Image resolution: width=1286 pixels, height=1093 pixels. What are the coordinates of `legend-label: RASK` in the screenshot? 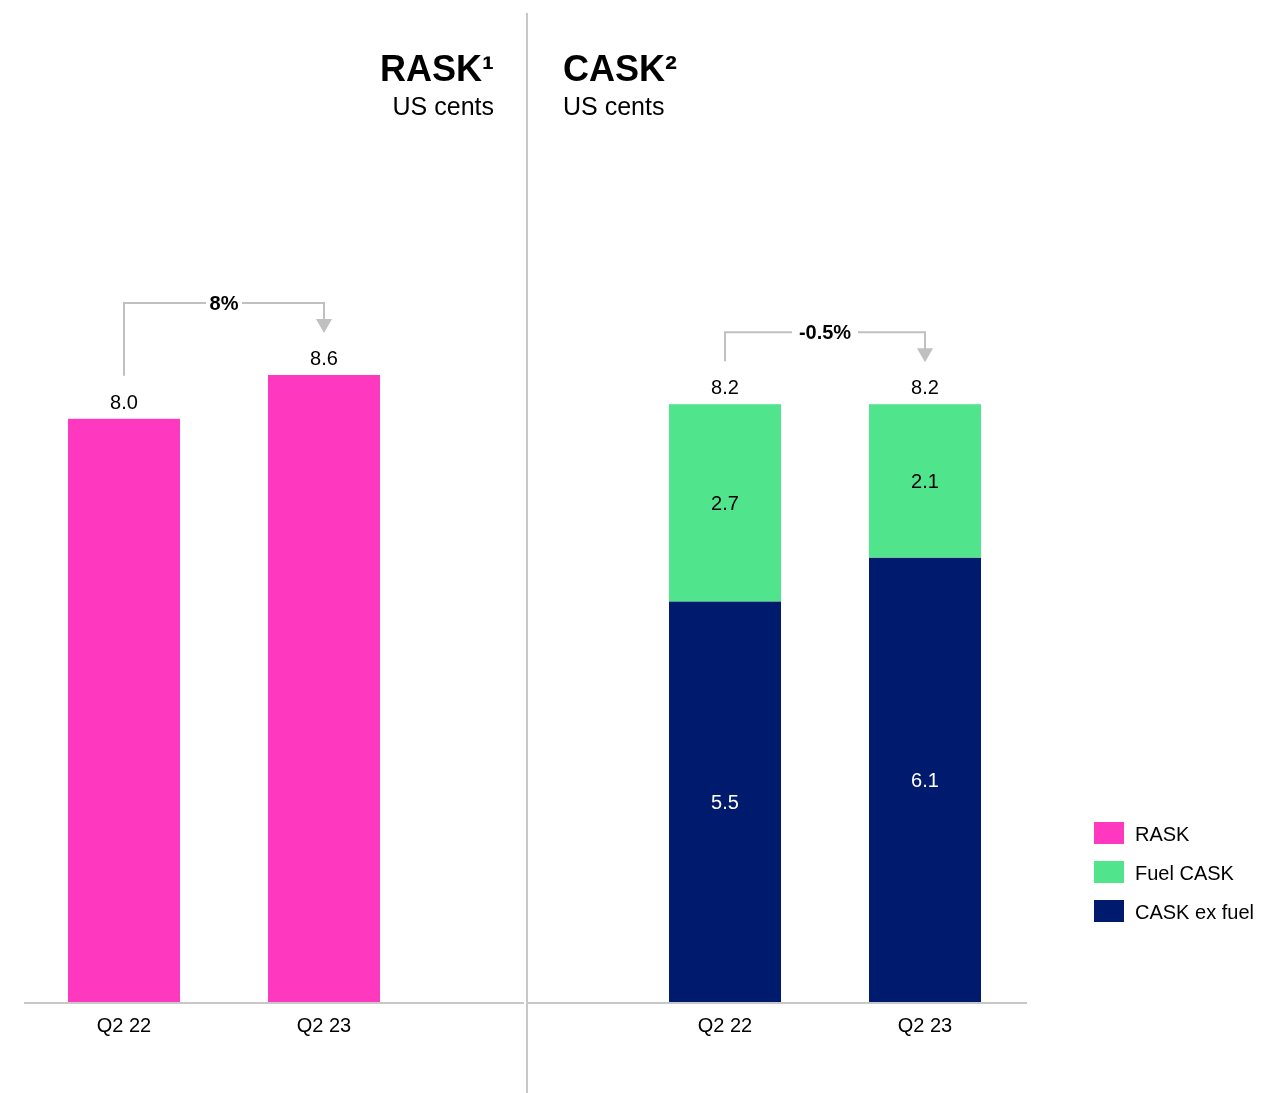 It's located at (1163, 834).